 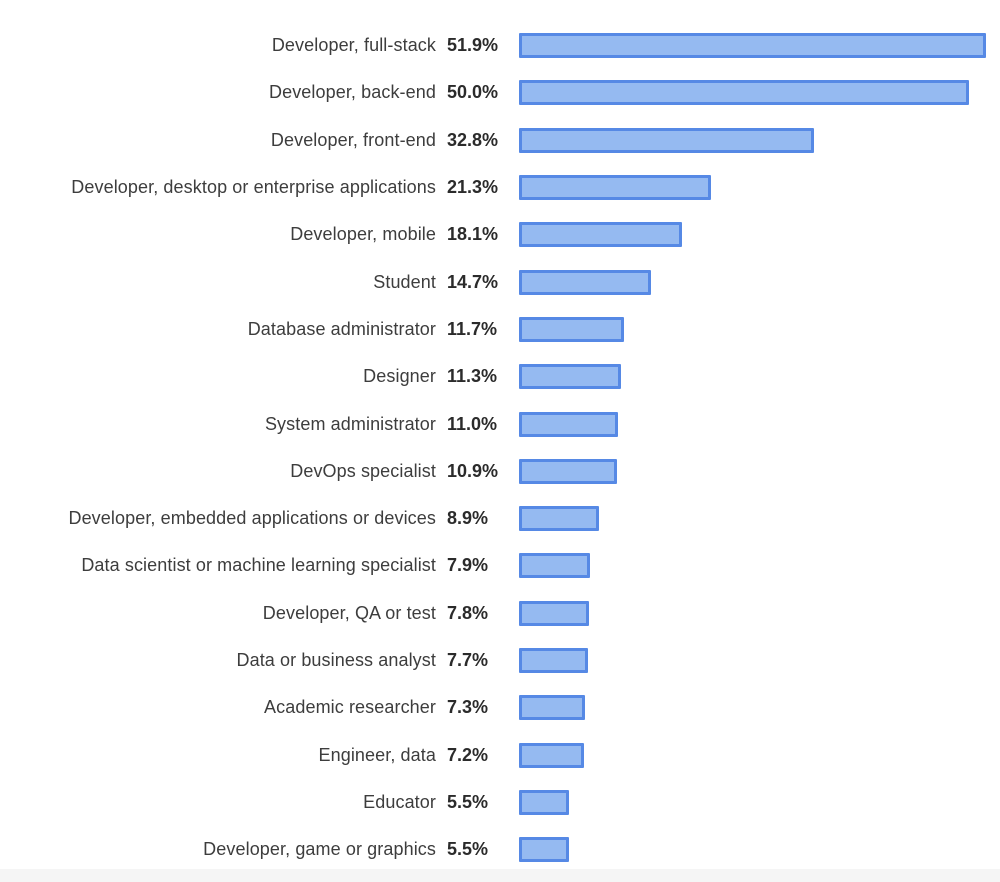 I want to click on bar-value-label: 51.9%, so click(x=473, y=45).